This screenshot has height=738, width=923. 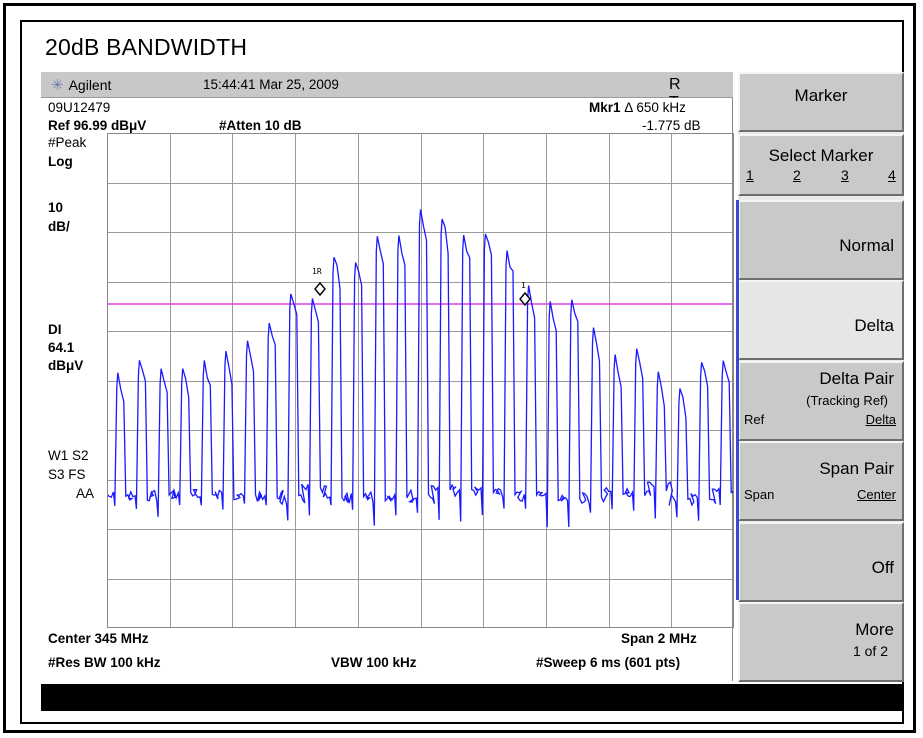 I want to click on status-bar: ✳ Agilent 15:44:41 Mar 25, 2009 R T, so click(x=387, y=91).